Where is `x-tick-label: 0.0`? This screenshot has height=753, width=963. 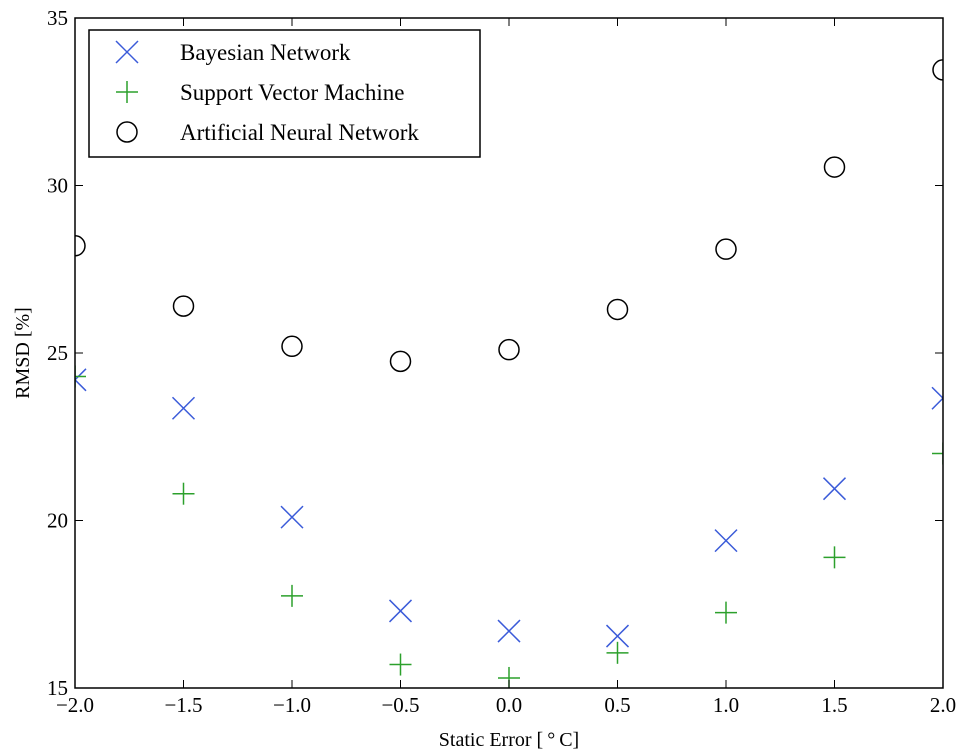
x-tick-label: 0.0 is located at coordinates (509, 705).